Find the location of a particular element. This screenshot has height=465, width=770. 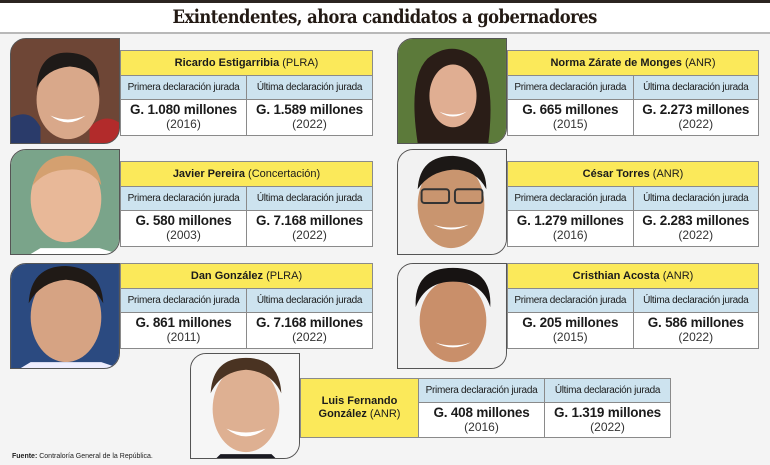

source-label: Fuente: is located at coordinates (25, 456).